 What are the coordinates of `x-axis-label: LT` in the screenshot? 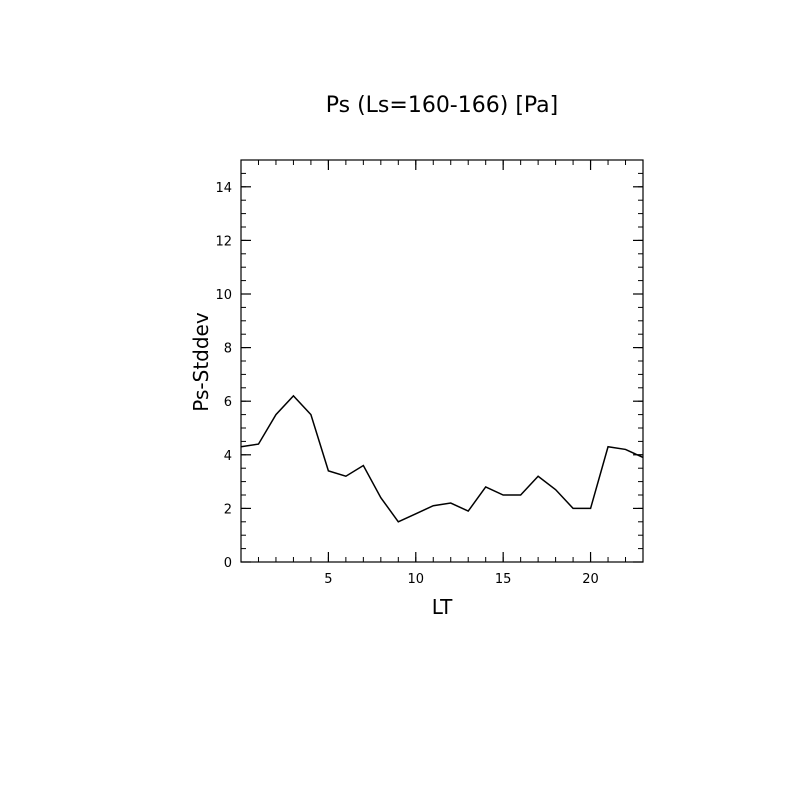 It's located at (442, 607).